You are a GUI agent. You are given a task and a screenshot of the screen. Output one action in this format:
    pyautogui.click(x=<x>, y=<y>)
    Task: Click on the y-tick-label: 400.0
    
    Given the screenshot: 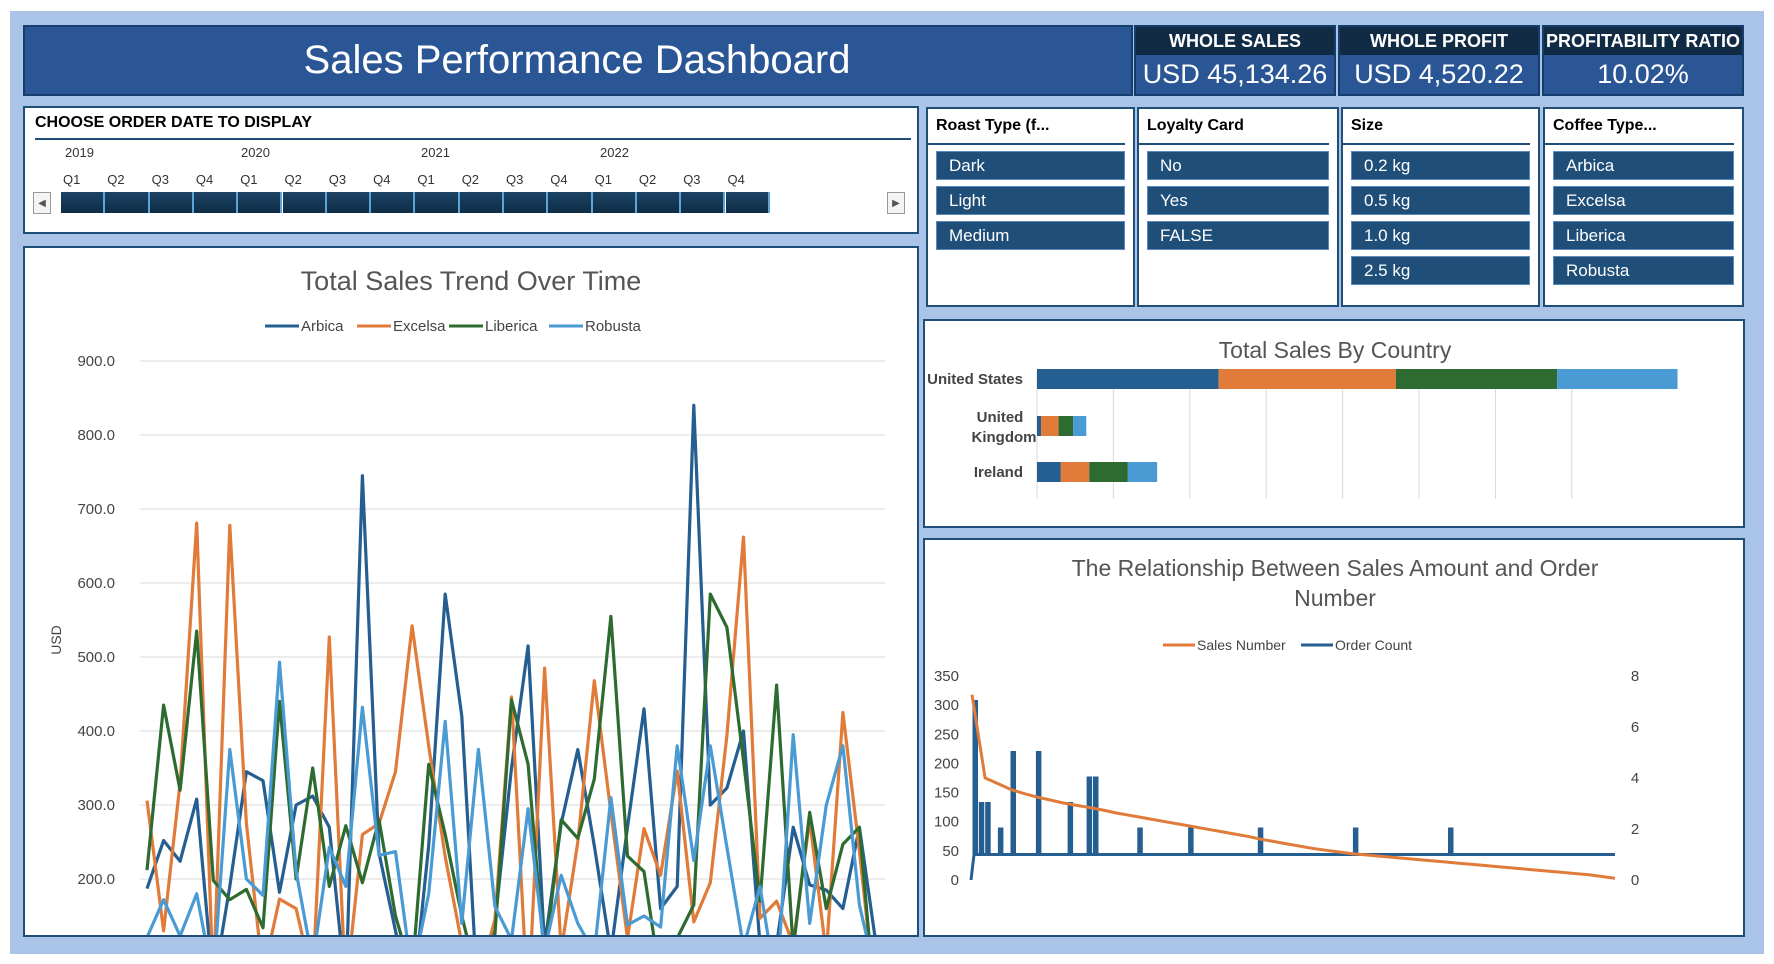 What is the action you would take?
    pyautogui.click(x=96, y=731)
    